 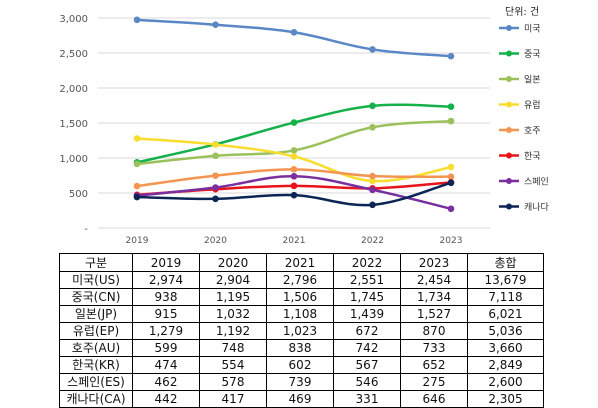 What do you see at coordinates (367, 331) in the screenshot?
I see `table-cell: 672` at bounding box center [367, 331].